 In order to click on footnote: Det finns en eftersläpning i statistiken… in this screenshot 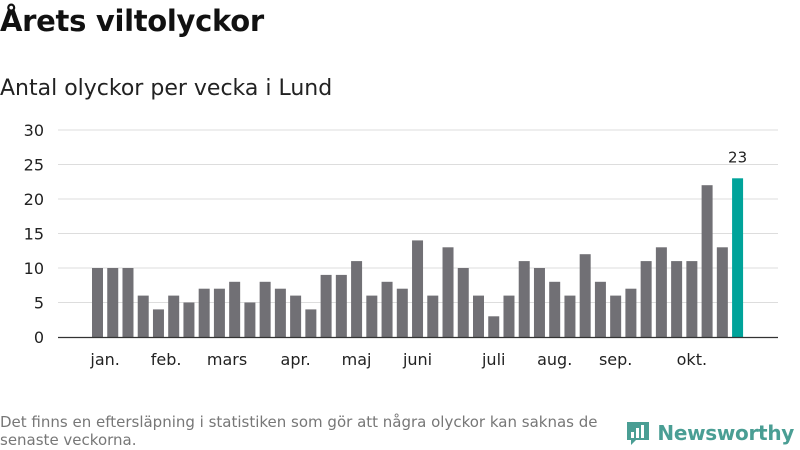, I will do `click(299, 431)`.